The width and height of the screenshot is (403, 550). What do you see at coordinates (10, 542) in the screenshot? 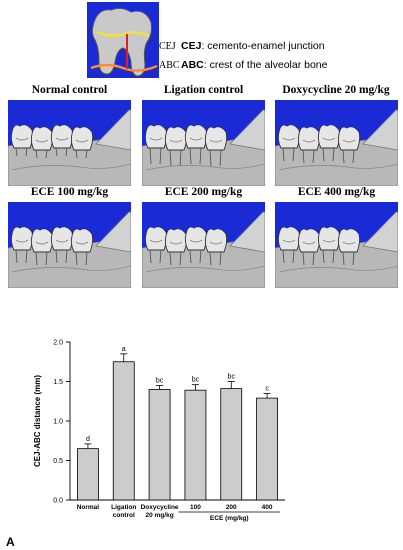
I see `figure-label: A` at bounding box center [10, 542].